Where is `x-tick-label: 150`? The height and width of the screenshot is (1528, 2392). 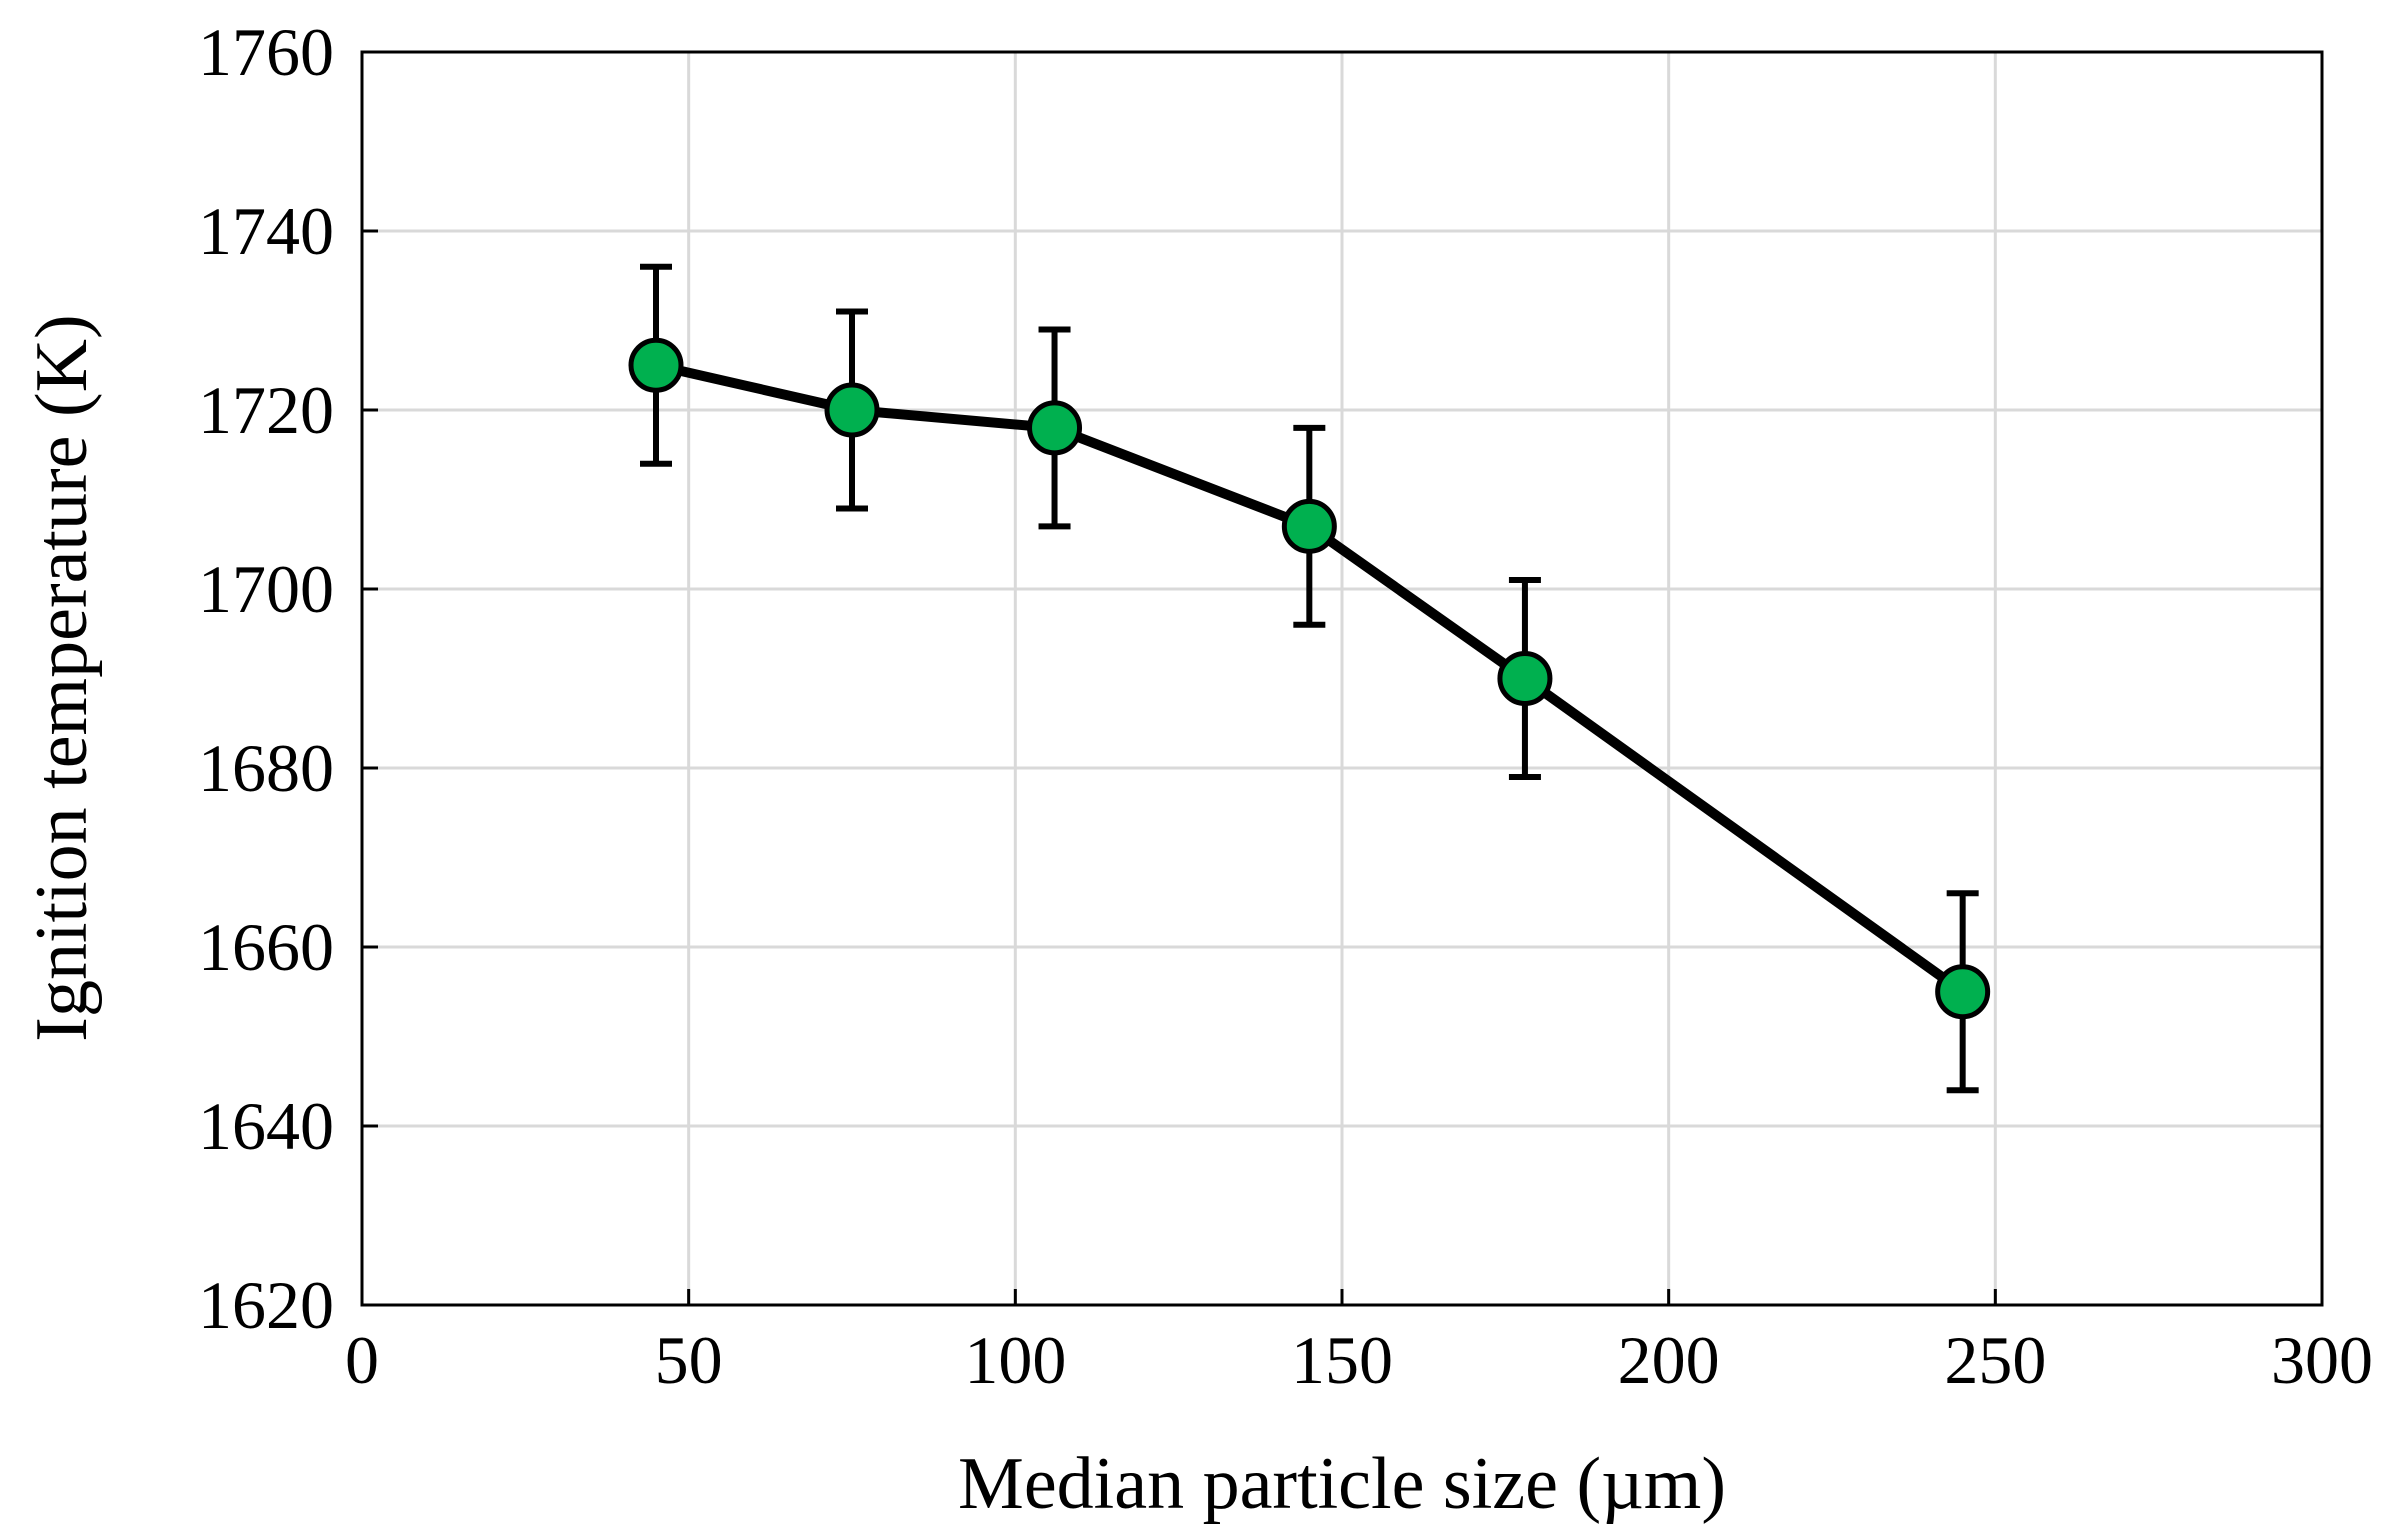
x-tick-label: 150 is located at coordinates (1342, 1360).